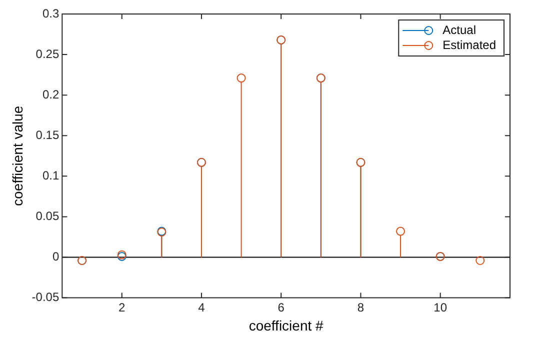  I want to click on y-tick-label: -0.05, so click(46, 297).